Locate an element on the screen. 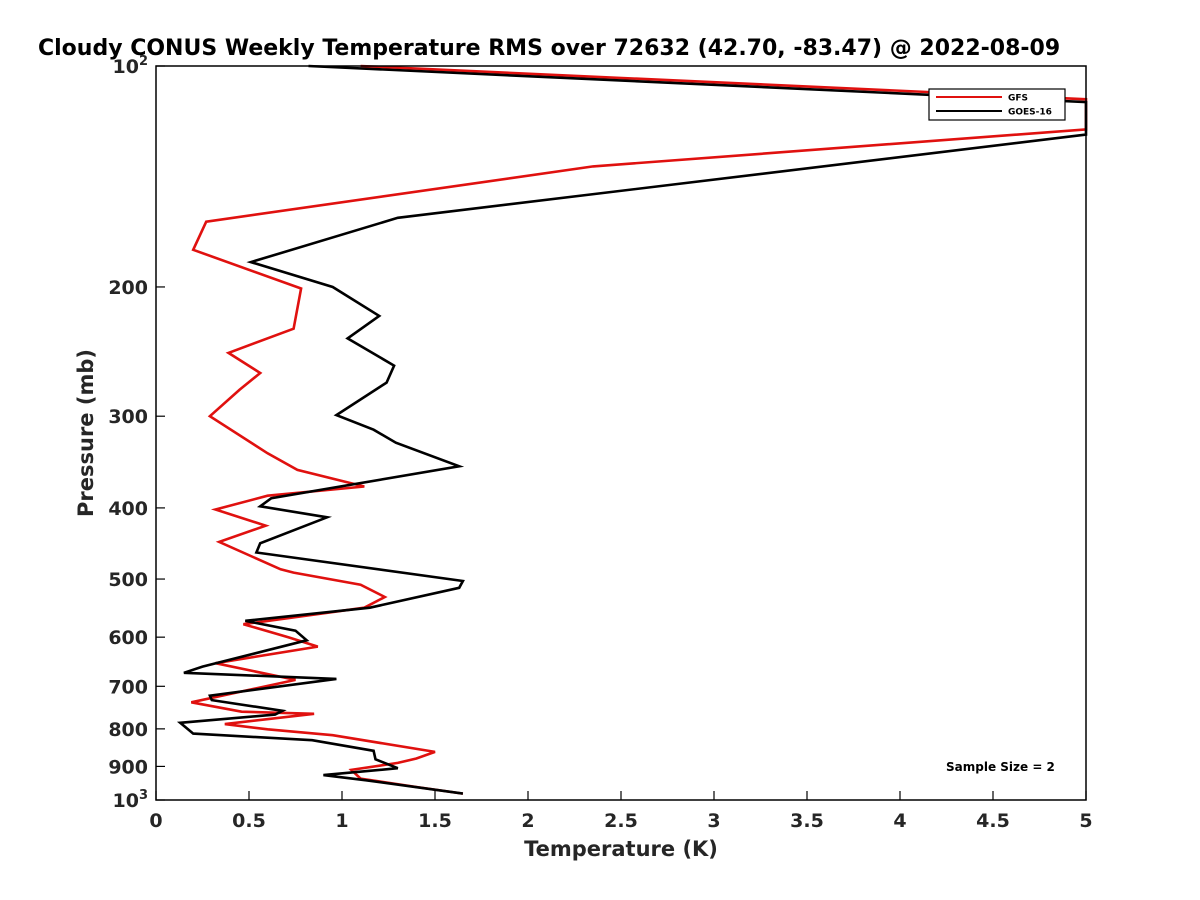  x-tick-label: 1.5 is located at coordinates (435, 821).